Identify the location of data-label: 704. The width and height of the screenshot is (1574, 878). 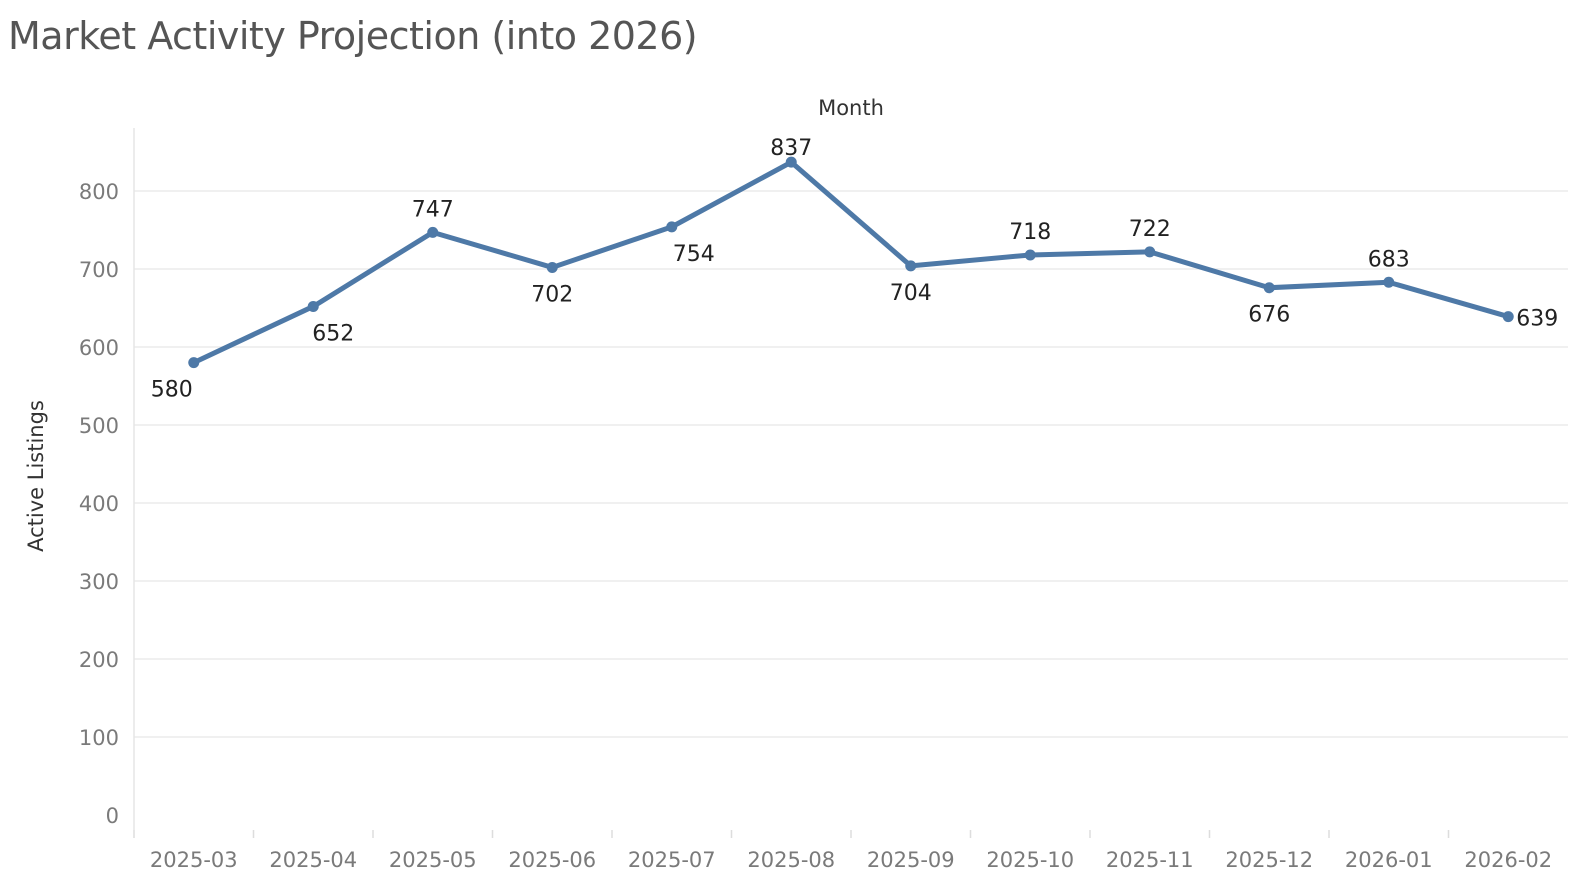
(911, 293).